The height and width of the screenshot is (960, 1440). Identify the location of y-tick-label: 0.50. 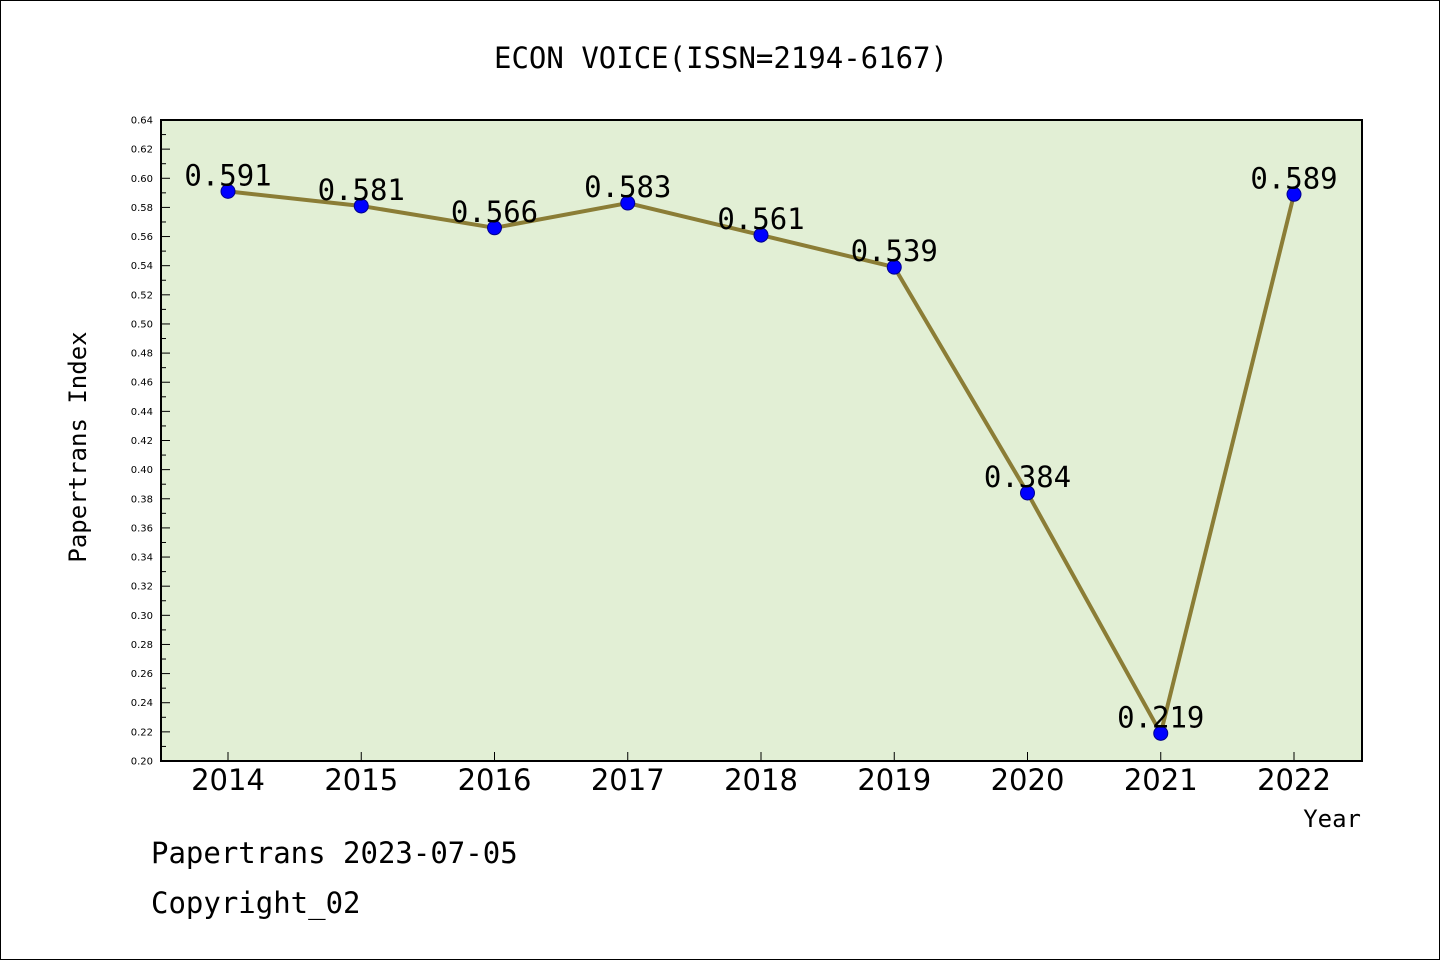
(142, 324).